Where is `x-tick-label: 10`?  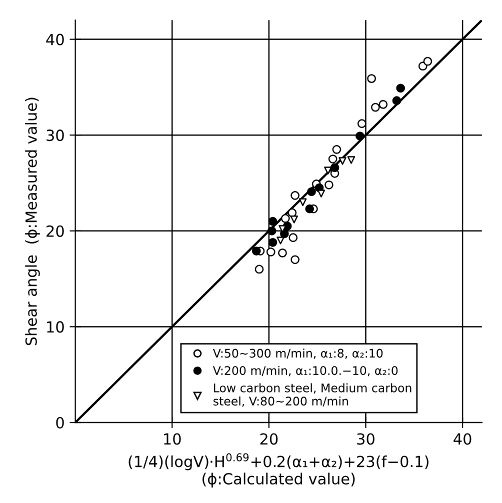
x-tick-label: 10 is located at coordinates (172, 439).